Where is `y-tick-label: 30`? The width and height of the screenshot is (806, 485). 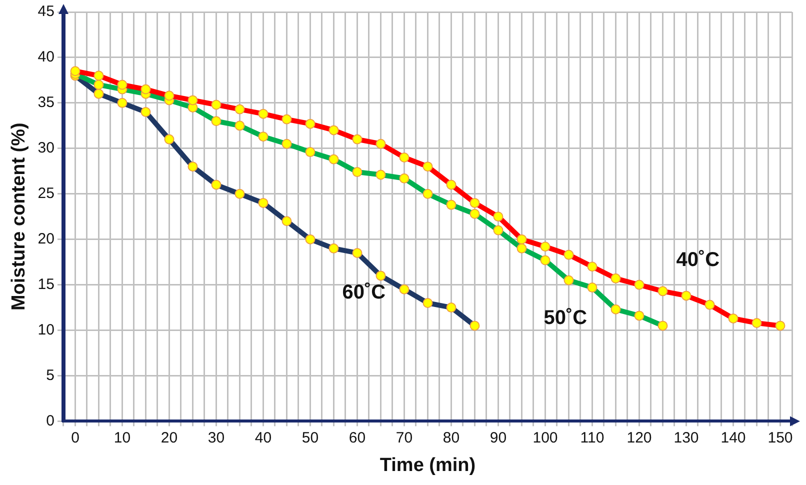
y-tick-label: 30 is located at coordinates (46, 148).